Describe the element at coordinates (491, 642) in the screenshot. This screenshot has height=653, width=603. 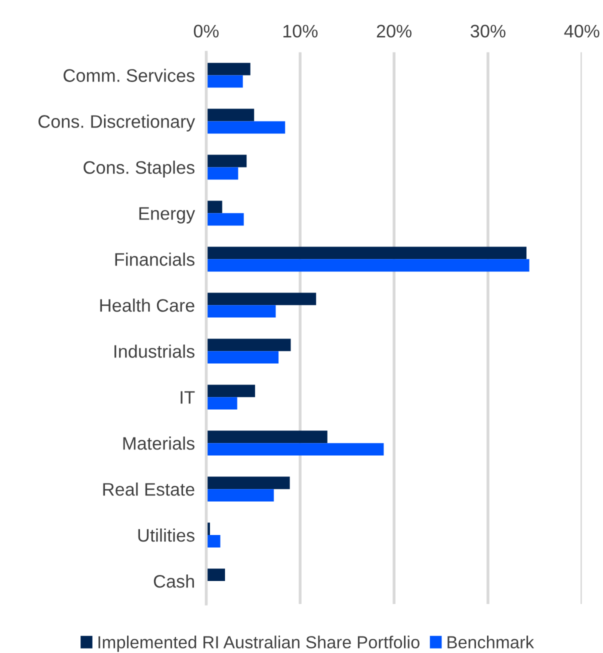
I see `legend-label: Benchmark` at that location.